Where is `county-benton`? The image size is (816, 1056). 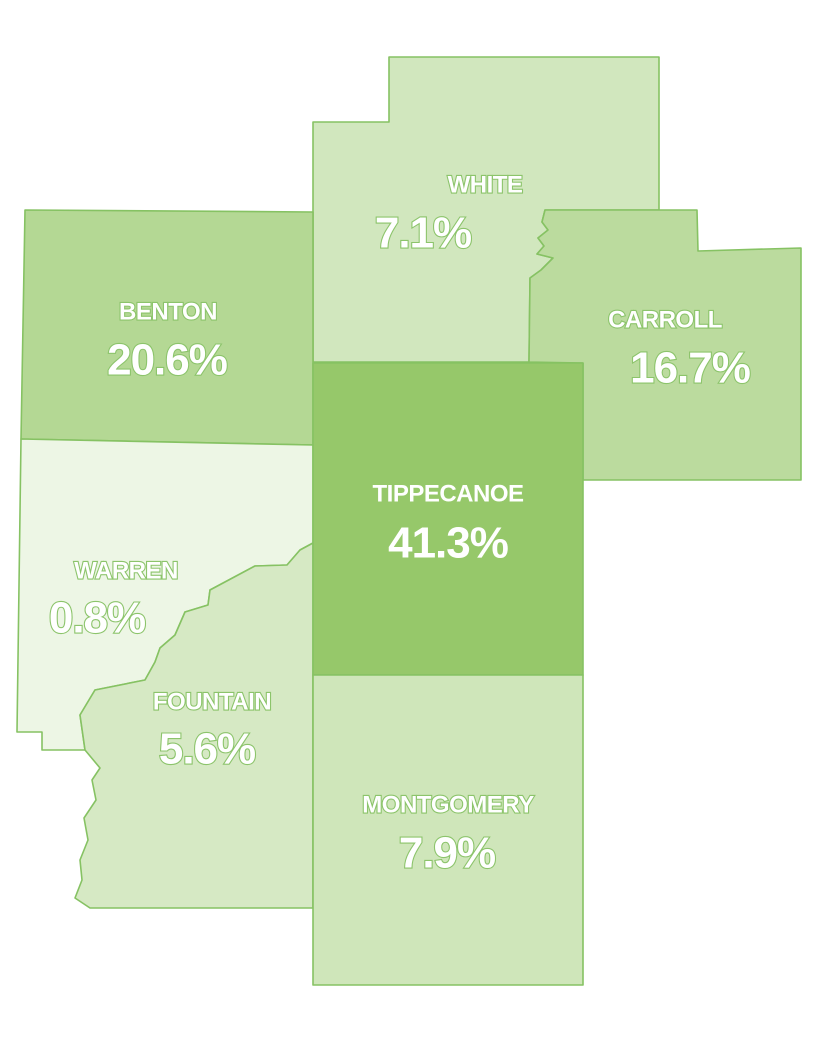
county-benton is located at coordinates (167, 327).